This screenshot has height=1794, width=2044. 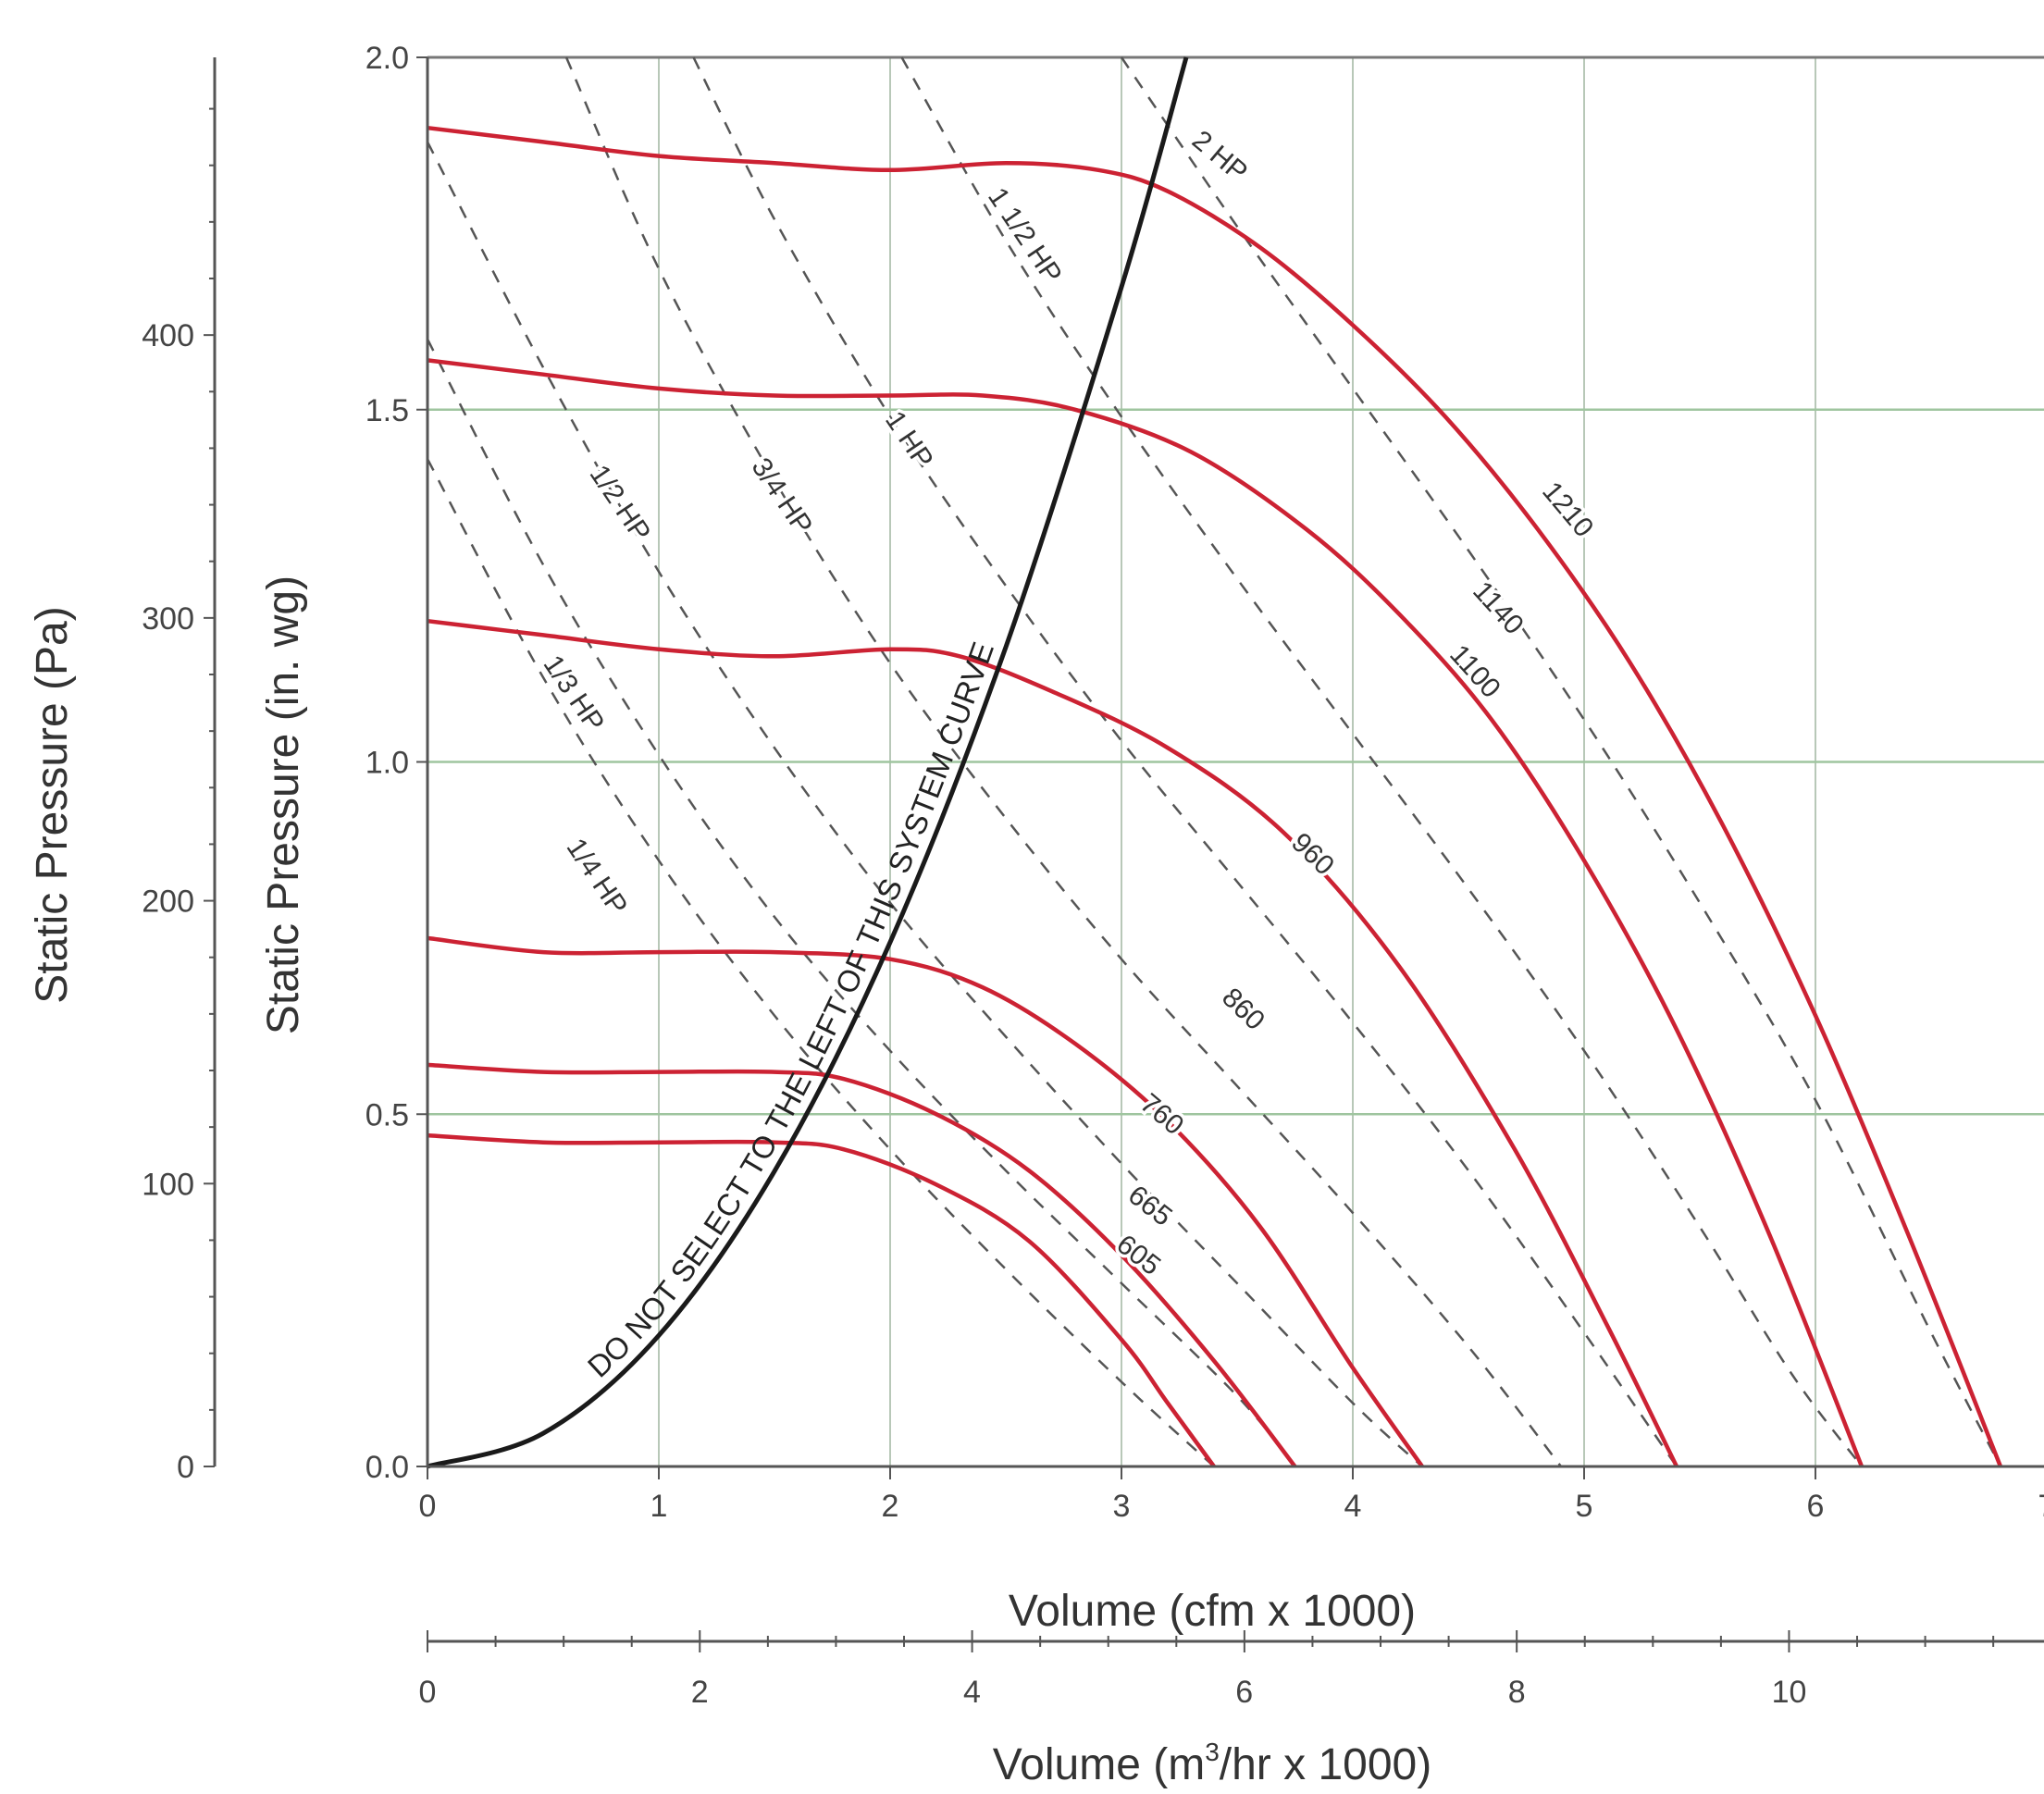 What do you see at coordinates (1312, 854) in the screenshot?
I see `curve-label: 960` at bounding box center [1312, 854].